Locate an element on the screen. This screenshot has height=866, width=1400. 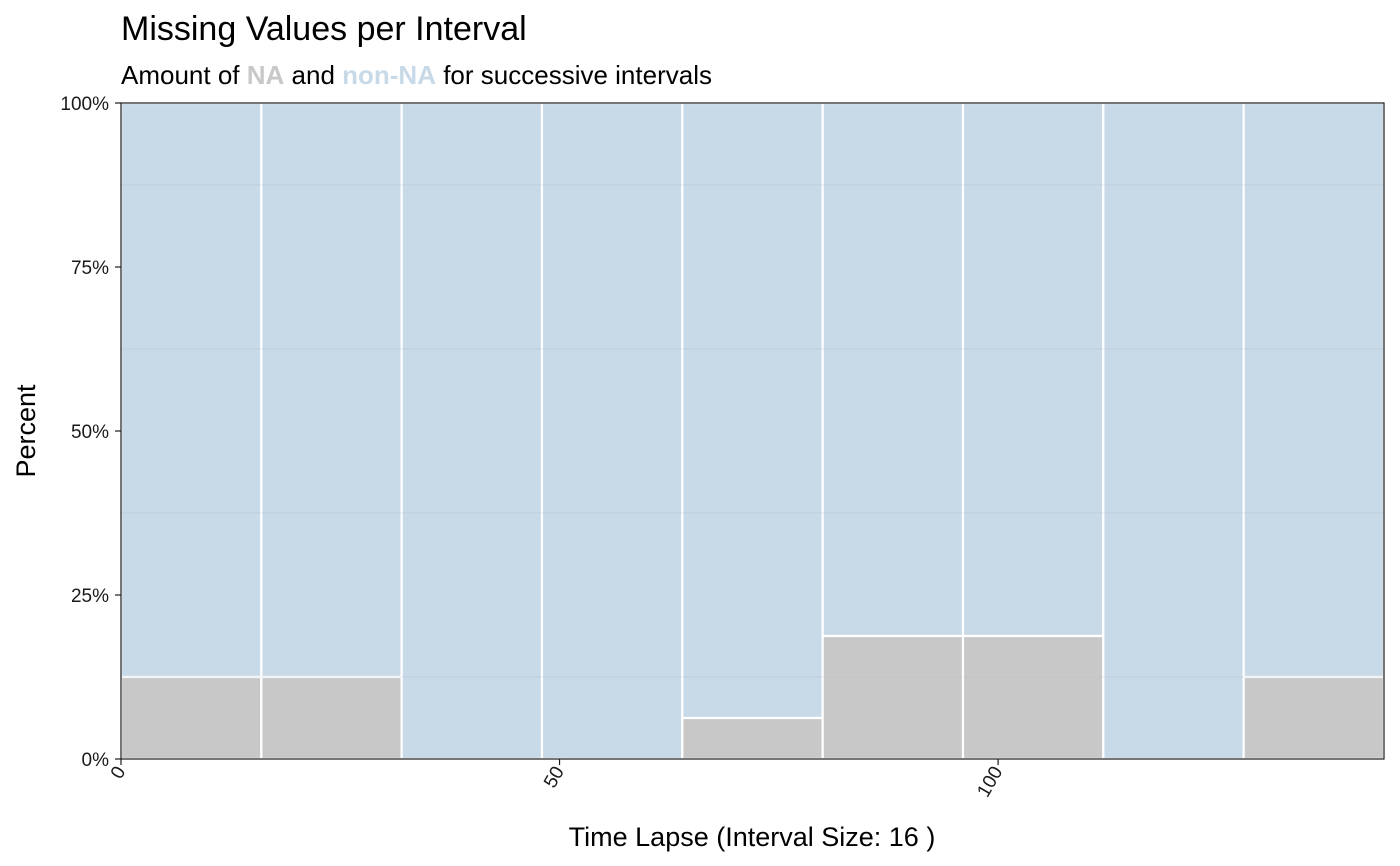
subtitle-middle: and is located at coordinates (313, 75).